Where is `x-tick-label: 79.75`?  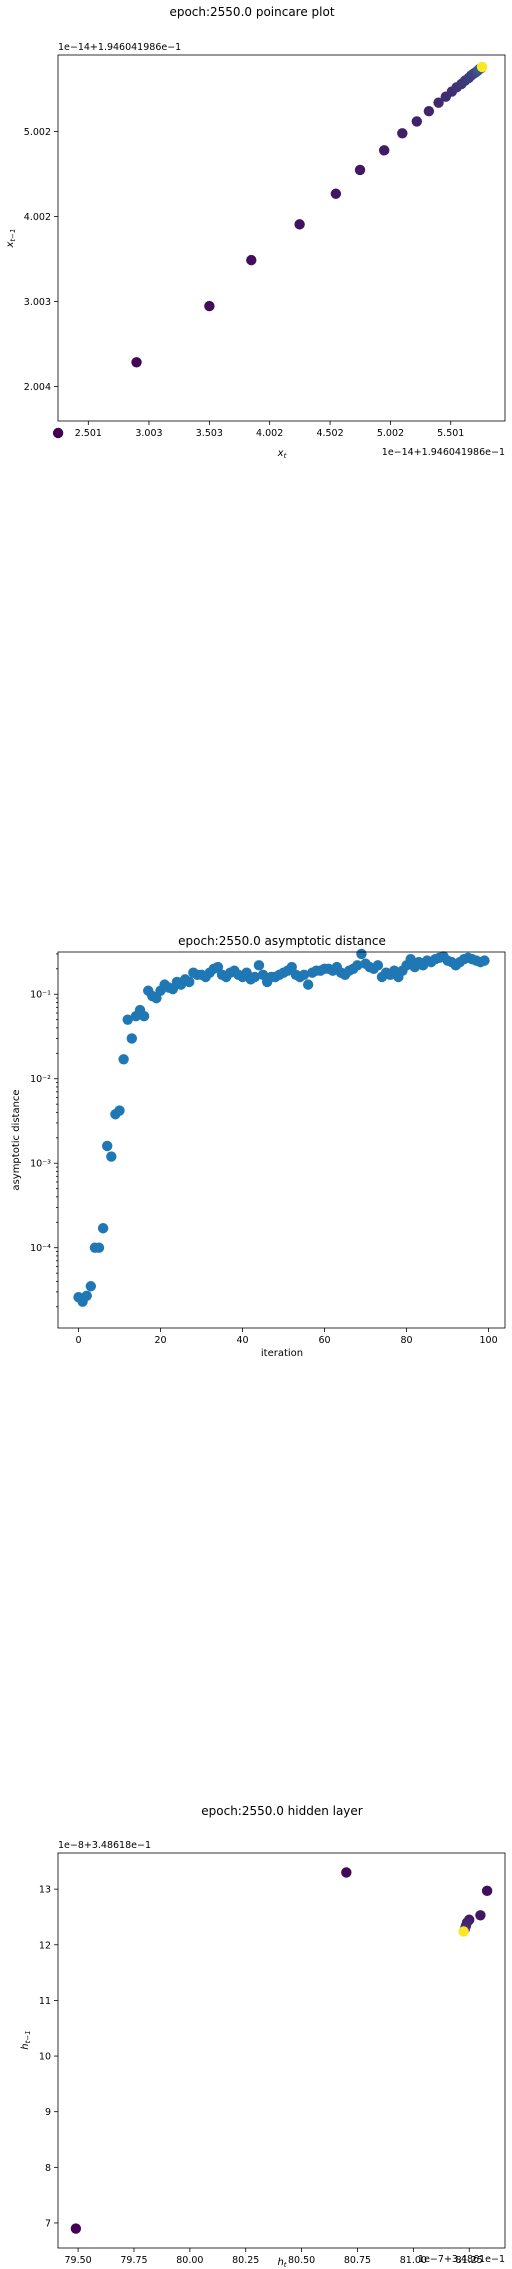 x-tick-label: 79.75 is located at coordinates (133, 2260).